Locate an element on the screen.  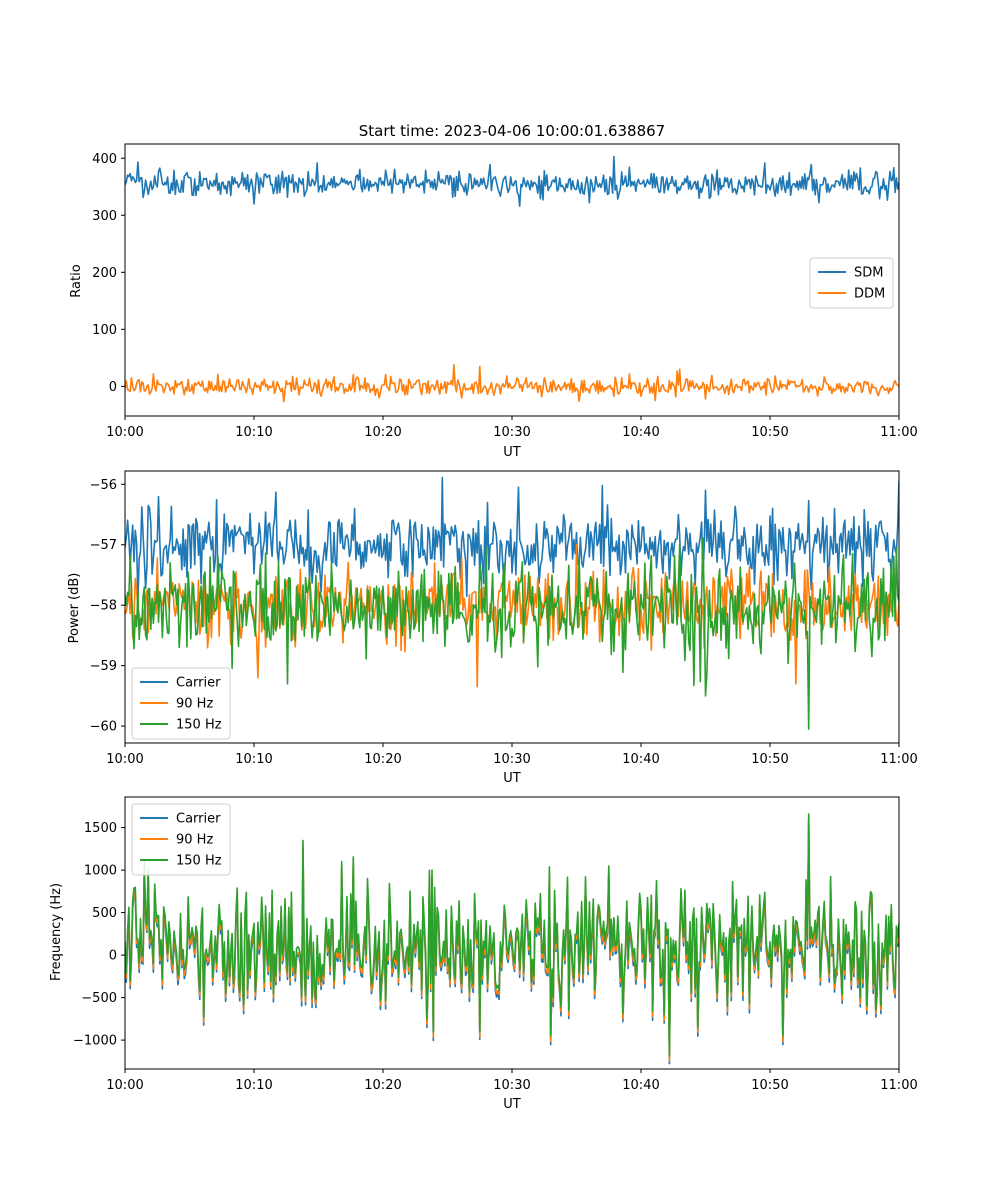
y-tick-label: −59 is located at coordinates (103, 666).